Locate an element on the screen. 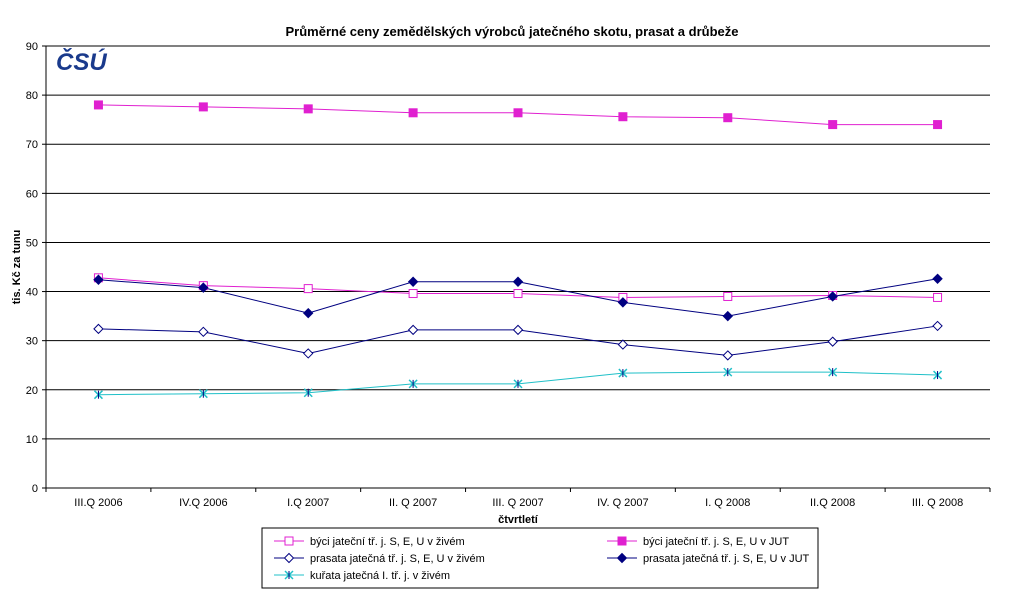 The width and height of the screenshot is (1020, 597). x-tick-label: III.Q 2006 is located at coordinates (98, 503).